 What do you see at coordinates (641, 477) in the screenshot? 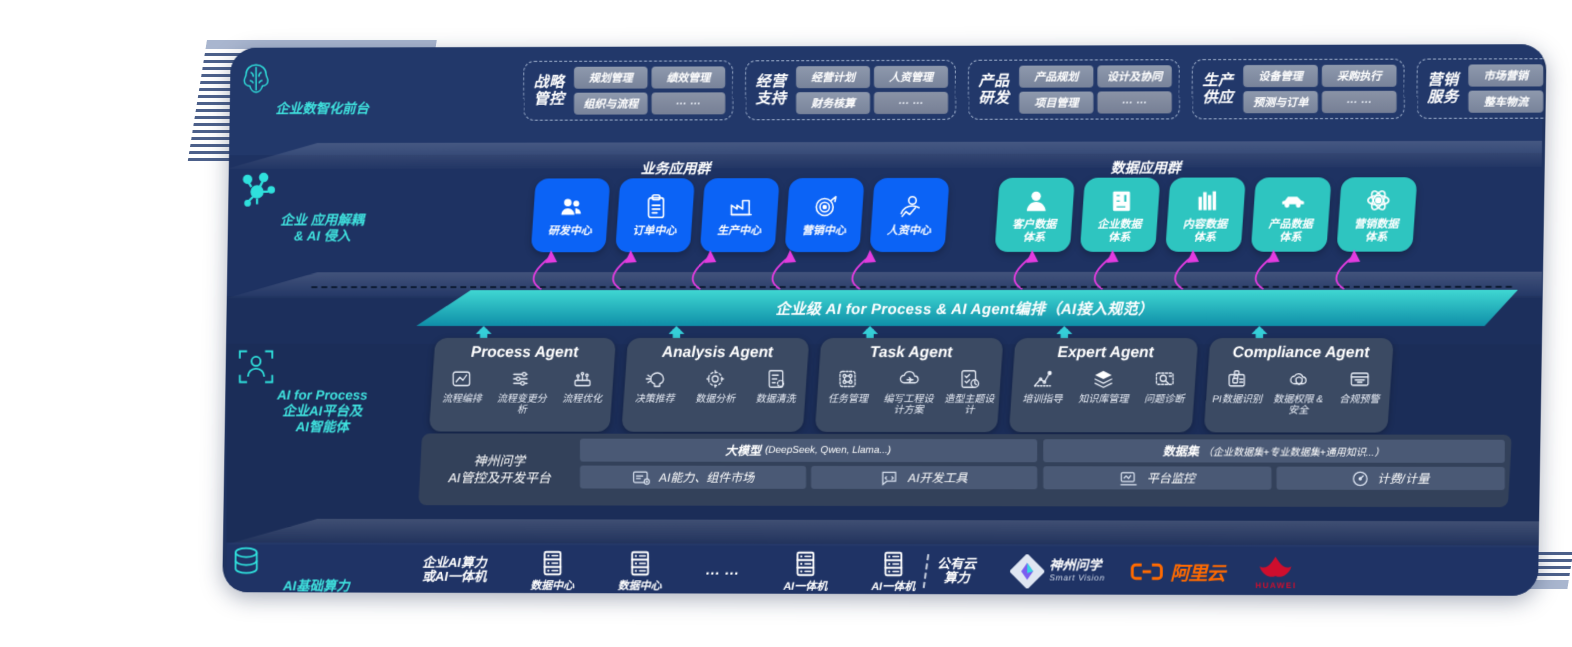
I see `market-icon` at bounding box center [641, 477].